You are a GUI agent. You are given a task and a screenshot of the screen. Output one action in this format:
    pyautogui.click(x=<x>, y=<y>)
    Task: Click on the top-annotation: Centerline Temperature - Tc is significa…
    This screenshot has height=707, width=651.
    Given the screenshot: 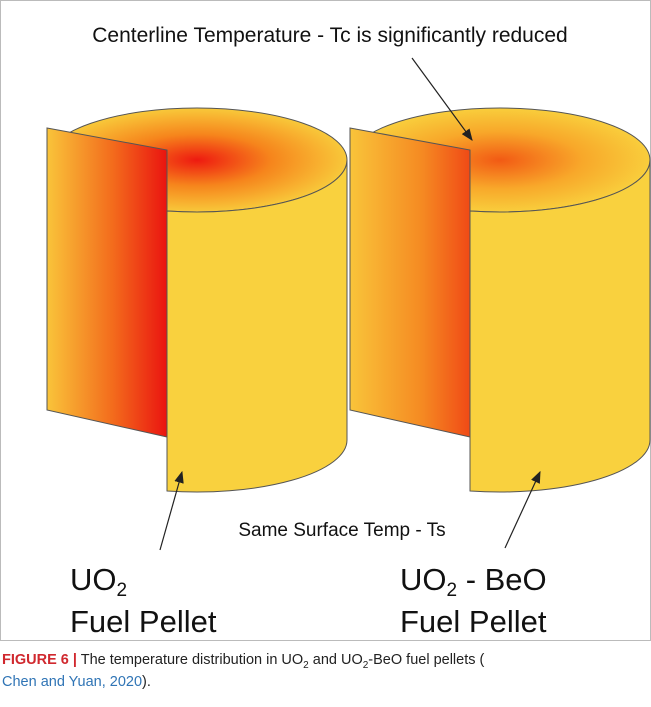 What is the action you would take?
    pyautogui.click(x=329, y=35)
    